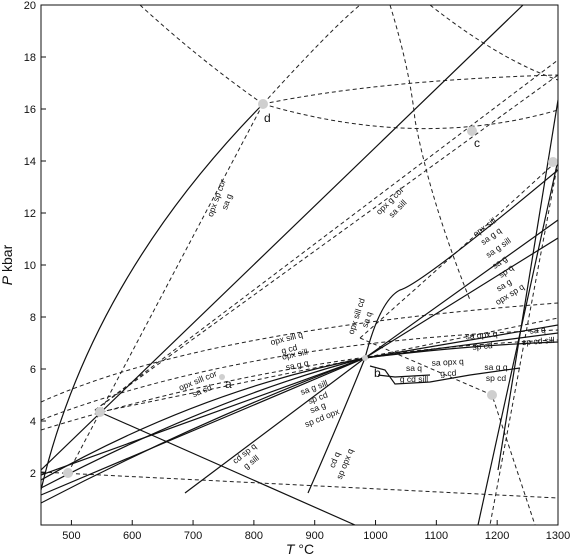 The image size is (570, 560). Describe the element at coordinates (267, 118) in the screenshot. I see `invariant-label-d: d` at that location.